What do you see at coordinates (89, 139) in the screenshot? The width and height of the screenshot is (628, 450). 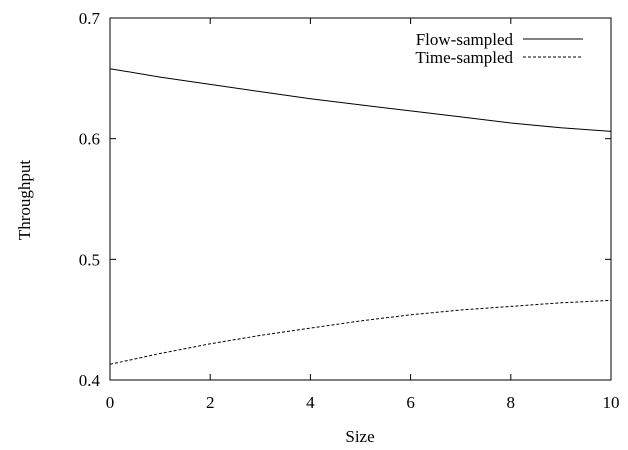 I see `y-tick-label: 0.6` at bounding box center [89, 139].